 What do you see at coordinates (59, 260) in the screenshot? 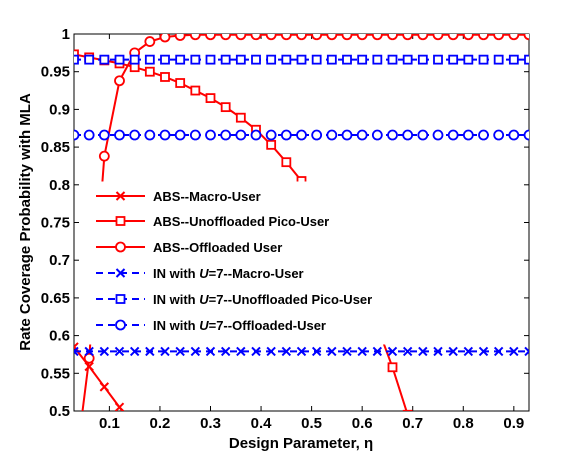
I see `y-tick-label: 0.7` at bounding box center [59, 260].